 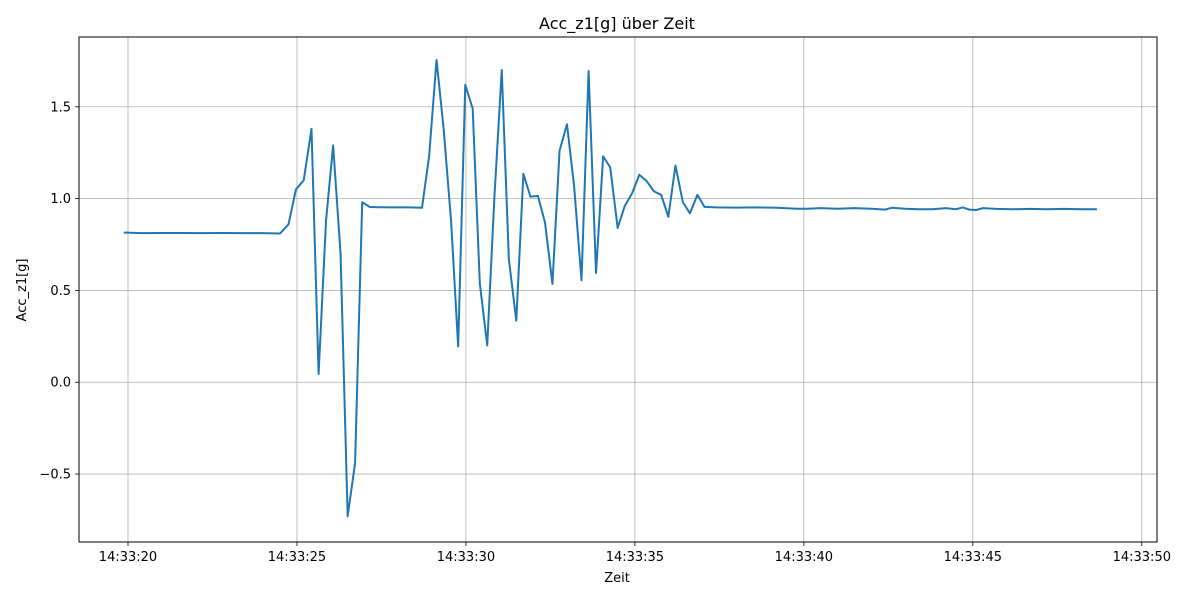 I want to click on y-axis: −0.5 0.0 0.5 1.0 1.5, so click(x=59, y=291).